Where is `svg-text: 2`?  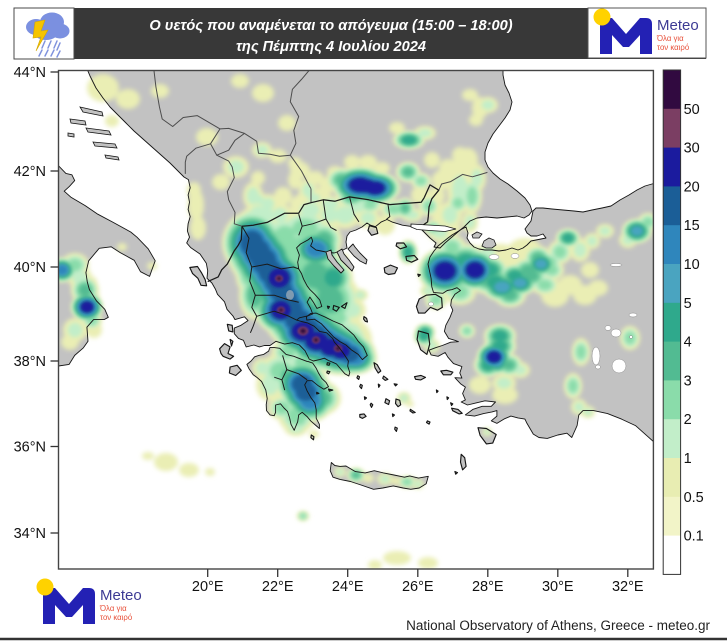
svg-text: 2 is located at coordinates (688, 420).